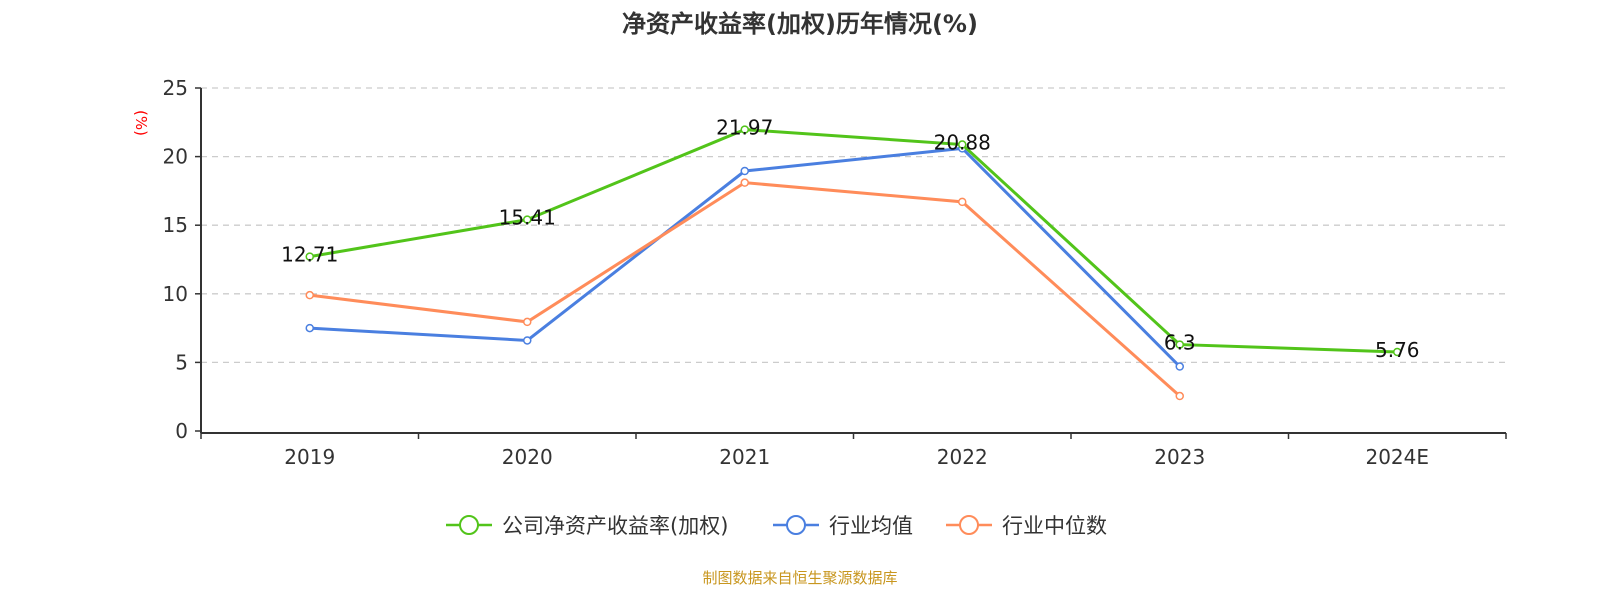  What do you see at coordinates (800, 578) in the screenshot?
I see `source-footer: 制图数据来自恒生聚源数据库` at bounding box center [800, 578].